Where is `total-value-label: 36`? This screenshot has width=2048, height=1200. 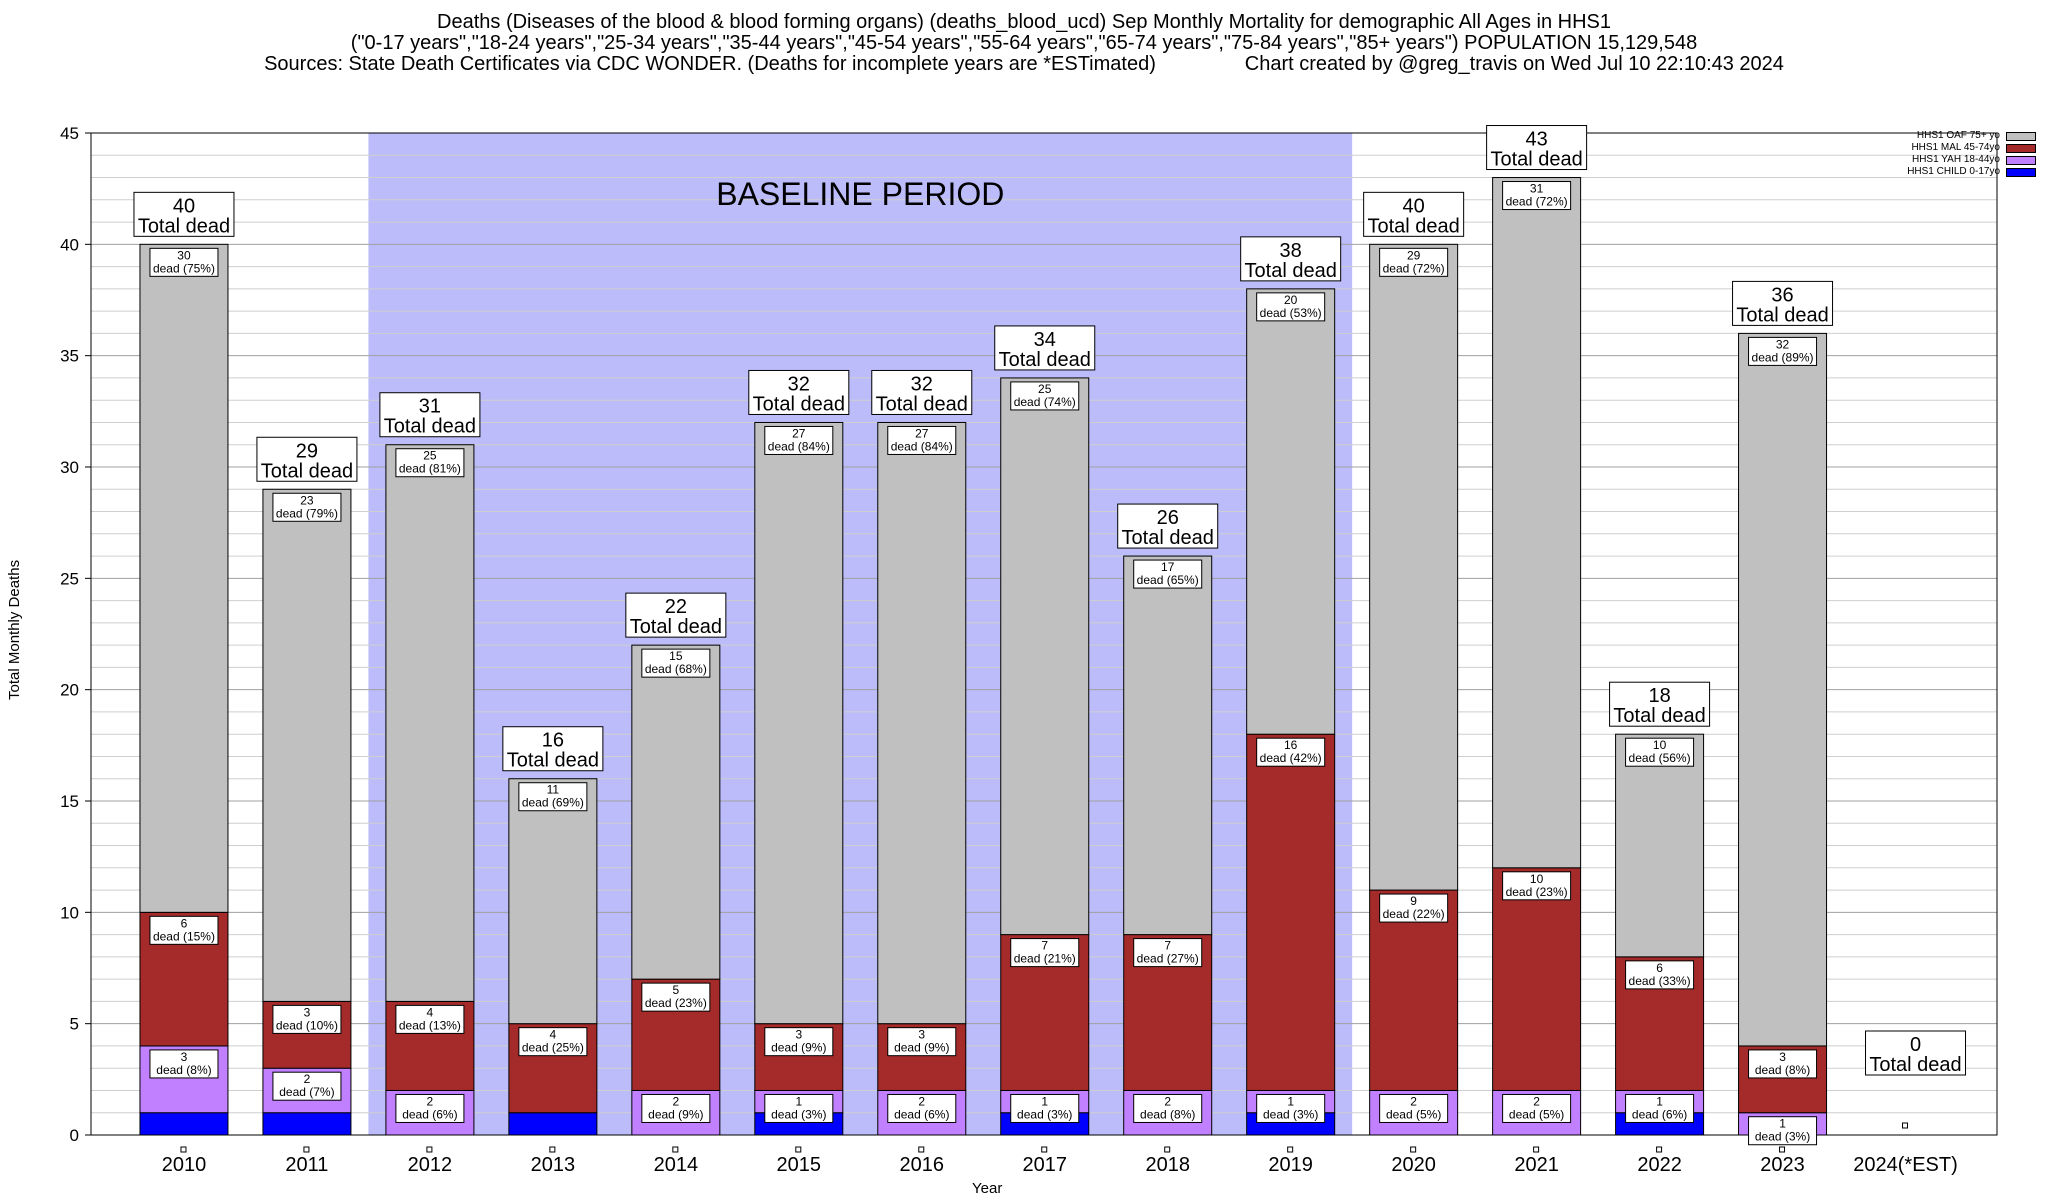
total-value-label: 36 is located at coordinates (1782, 295).